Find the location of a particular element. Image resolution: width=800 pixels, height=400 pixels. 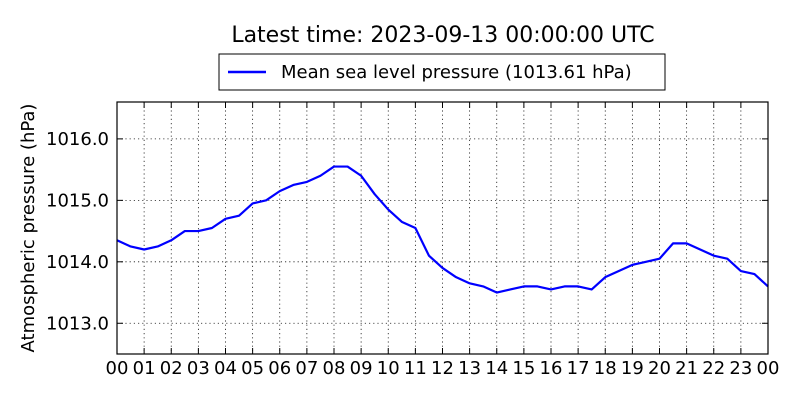

x-tick-label: 03 is located at coordinates (198, 368).